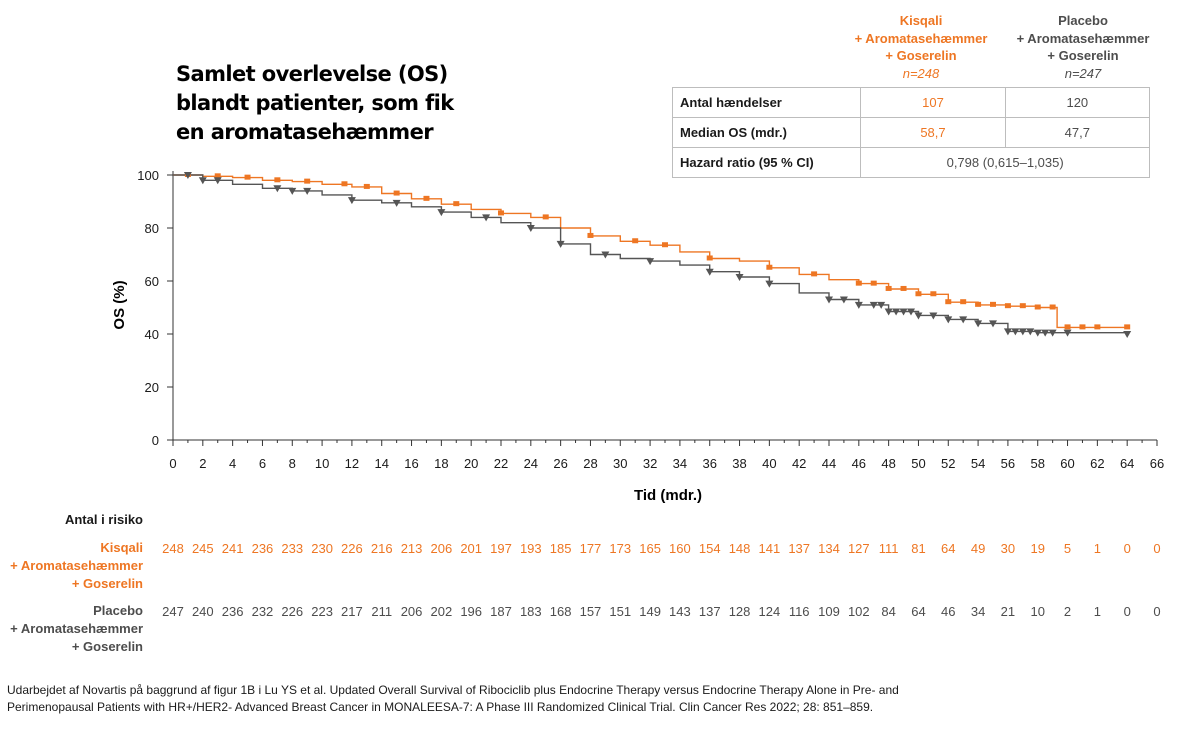 The image size is (1200, 747). Describe the element at coordinates (118, 610) in the screenshot. I see `risk-label-line: Placebo` at that location.